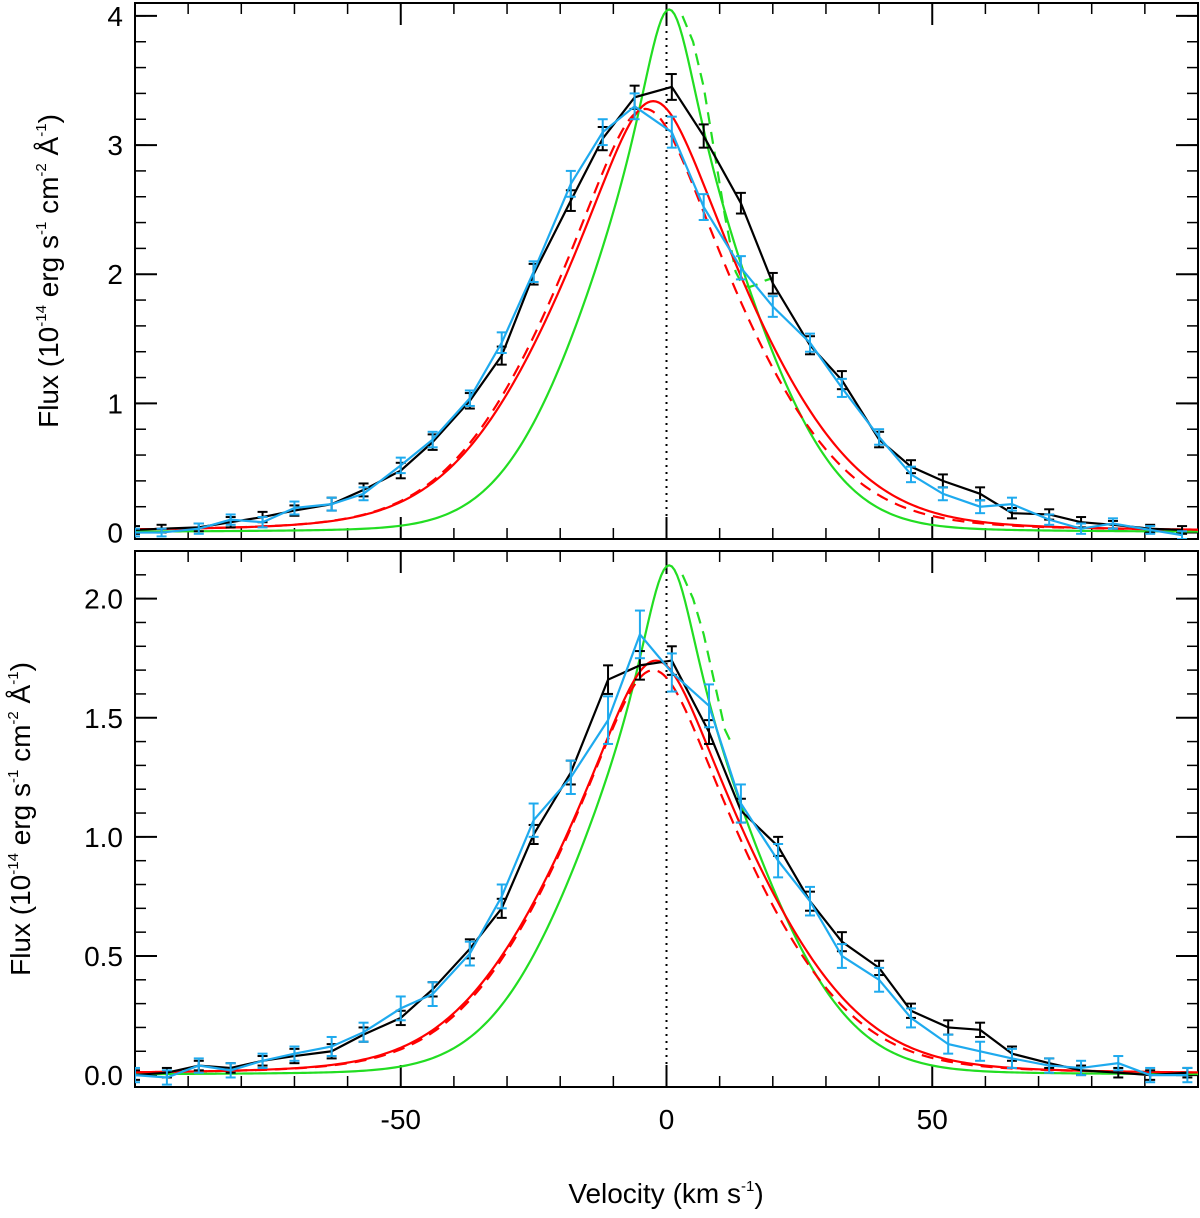 This screenshot has height=1218, width=1200. I want to click on x-tick-label: -50, so click(401, 1119).